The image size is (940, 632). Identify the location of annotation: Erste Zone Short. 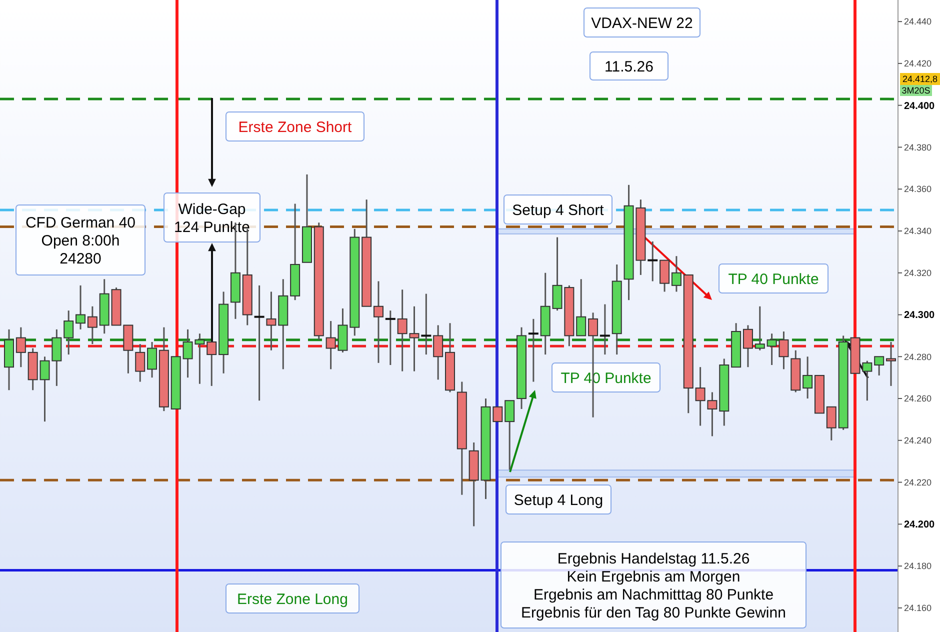
(295, 127).